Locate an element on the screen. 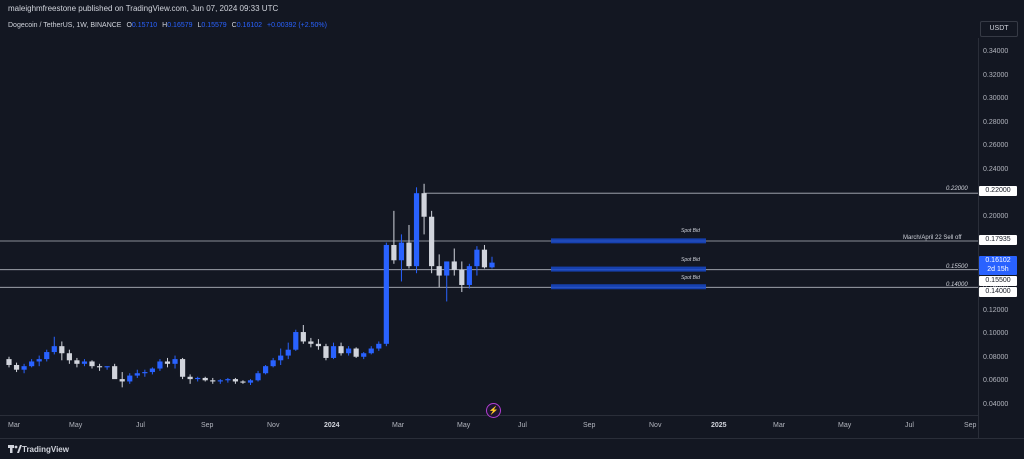  time-tick: 2025 is located at coordinates (719, 425).